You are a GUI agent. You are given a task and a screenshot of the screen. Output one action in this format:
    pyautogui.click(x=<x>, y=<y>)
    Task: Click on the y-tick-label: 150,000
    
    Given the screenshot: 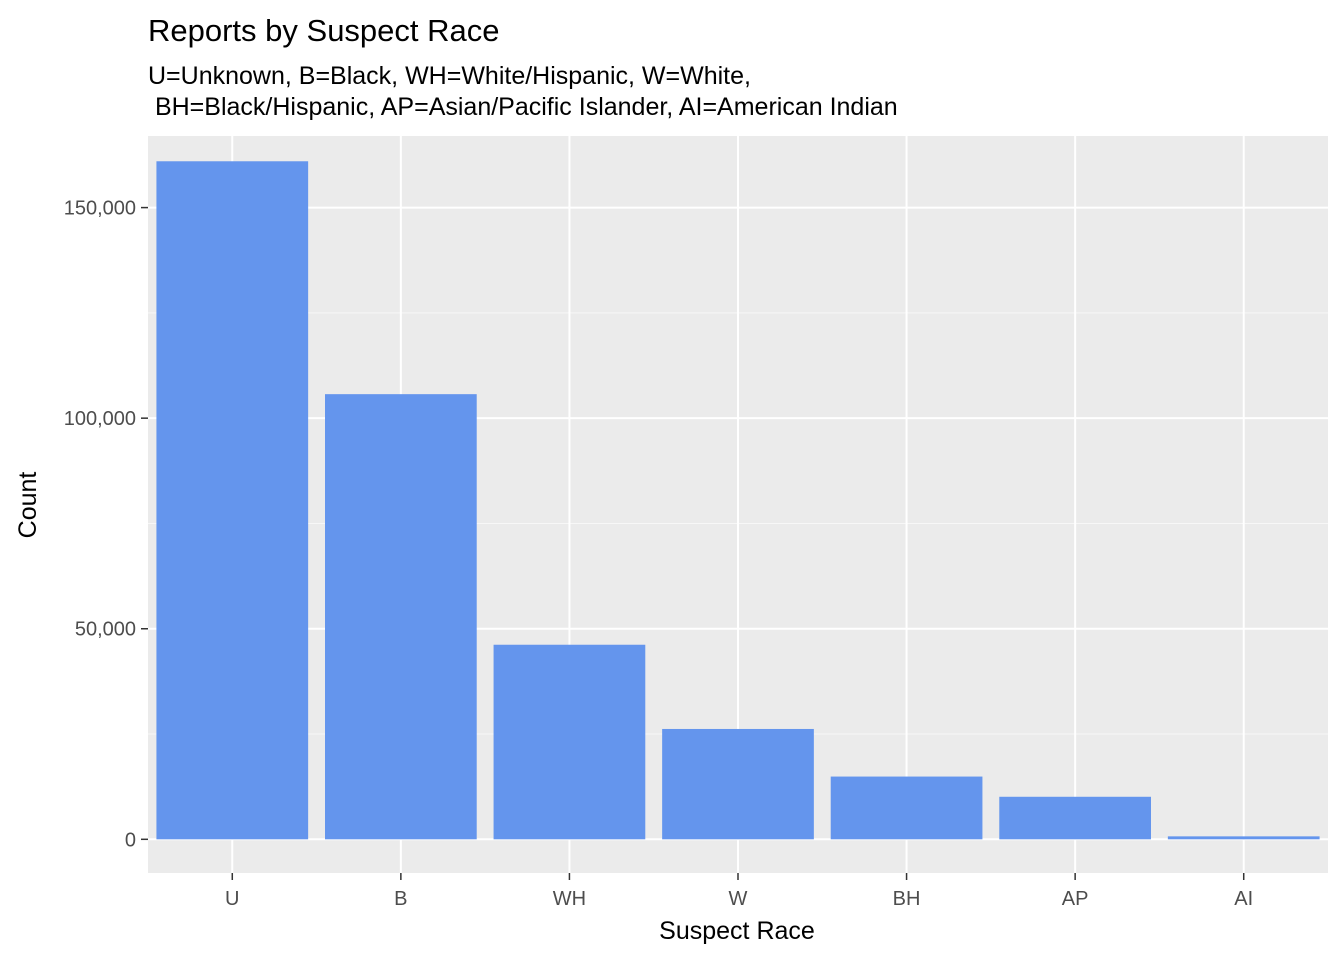 What is the action you would take?
    pyautogui.click(x=100, y=209)
    